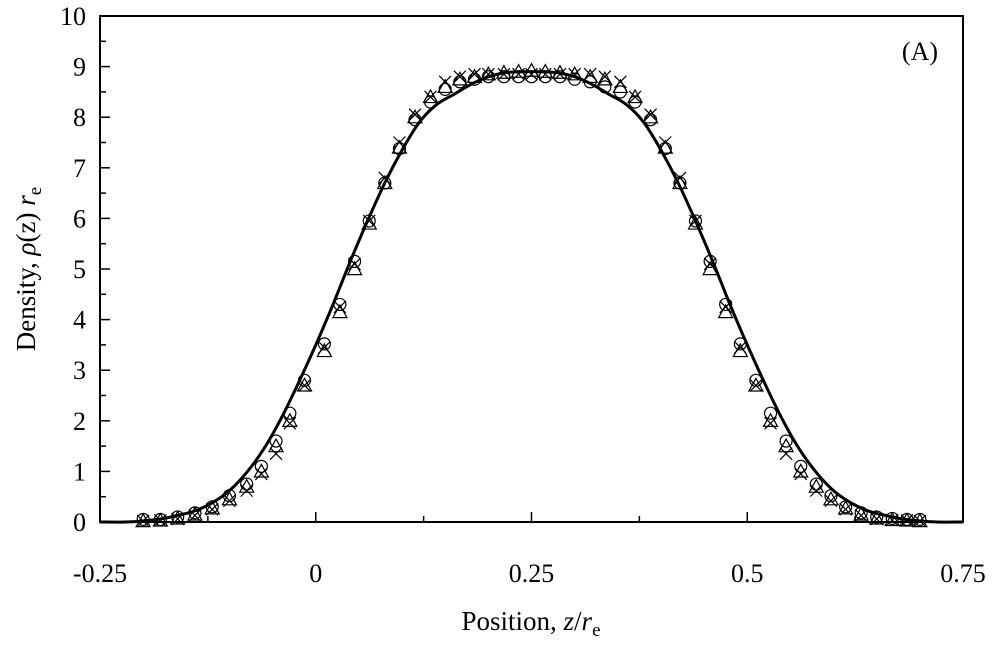  I want to click on y-tick-label: 6, so click(79, 218).